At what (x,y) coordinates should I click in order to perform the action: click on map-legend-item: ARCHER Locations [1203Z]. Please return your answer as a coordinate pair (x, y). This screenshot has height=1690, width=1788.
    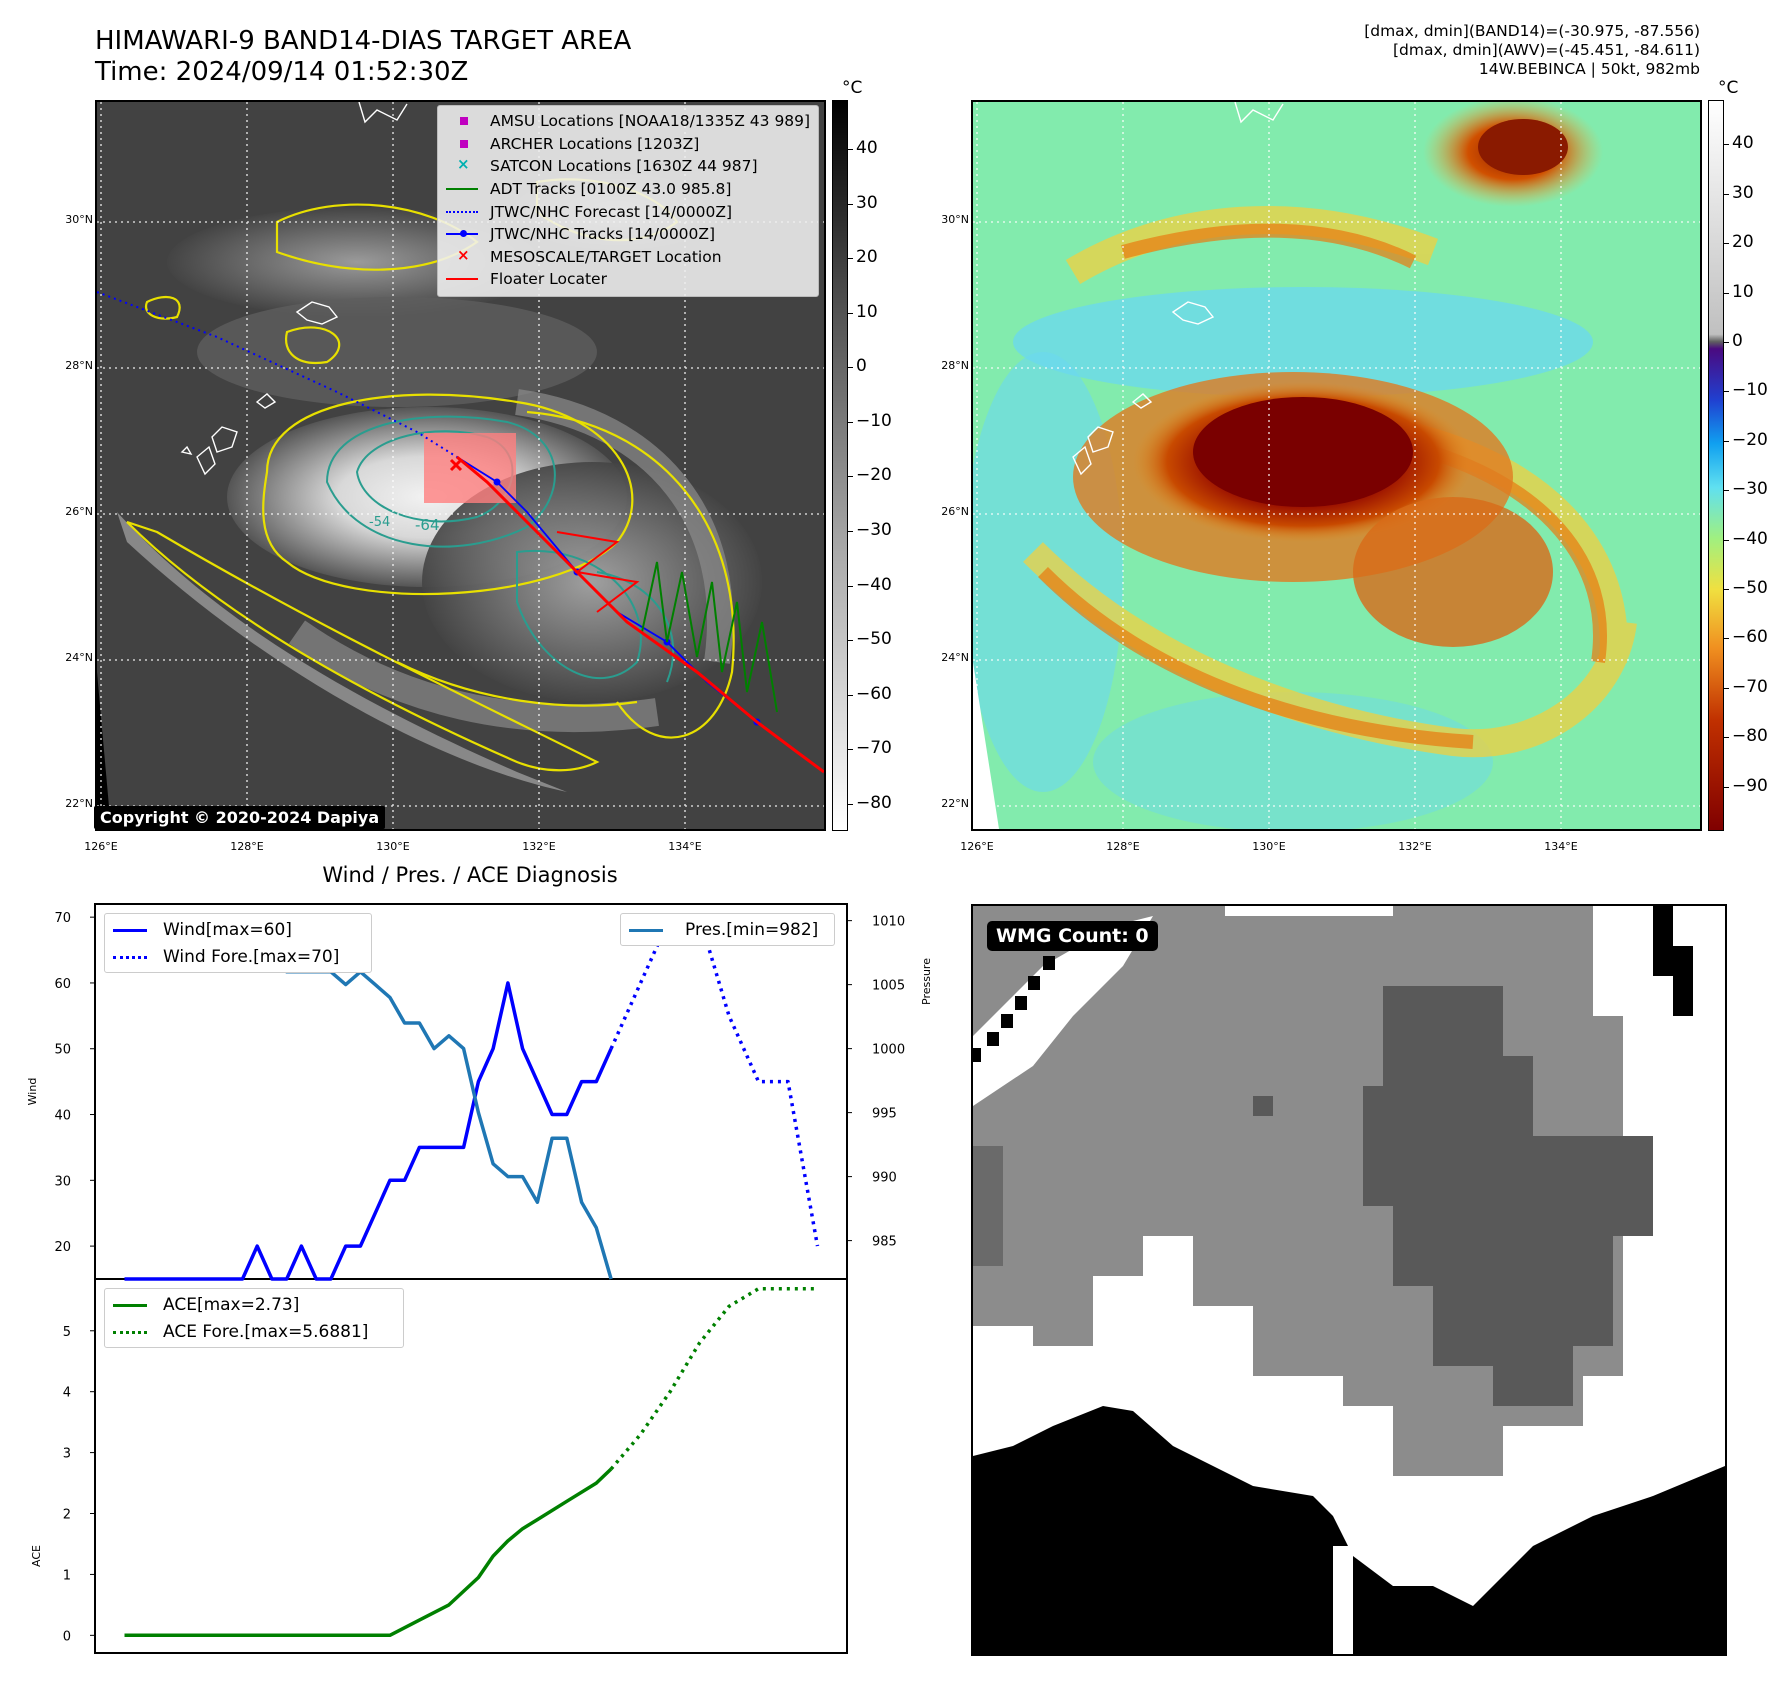
    Looking at the image, I should click on (628, 144).